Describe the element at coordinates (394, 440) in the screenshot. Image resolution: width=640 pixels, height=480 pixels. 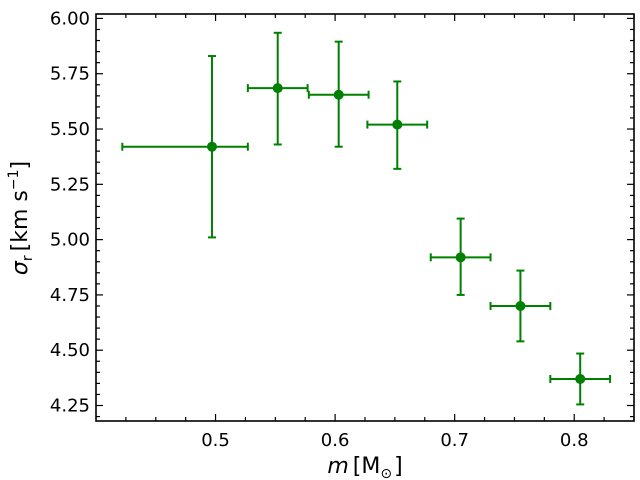
I see `x-tick-labels: 0.5 0.6 0.7 0.8` at that location.